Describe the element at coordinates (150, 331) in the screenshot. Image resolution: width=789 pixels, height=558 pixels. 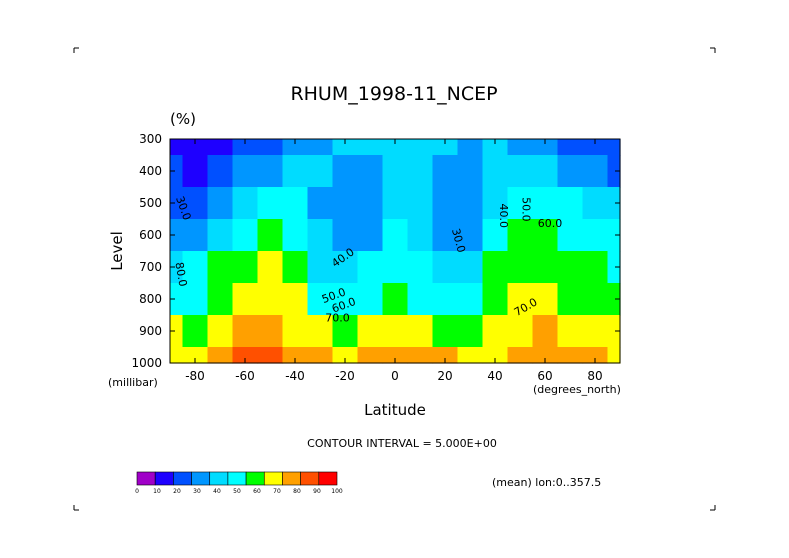
I see `y-tick-label: 900` at that location.